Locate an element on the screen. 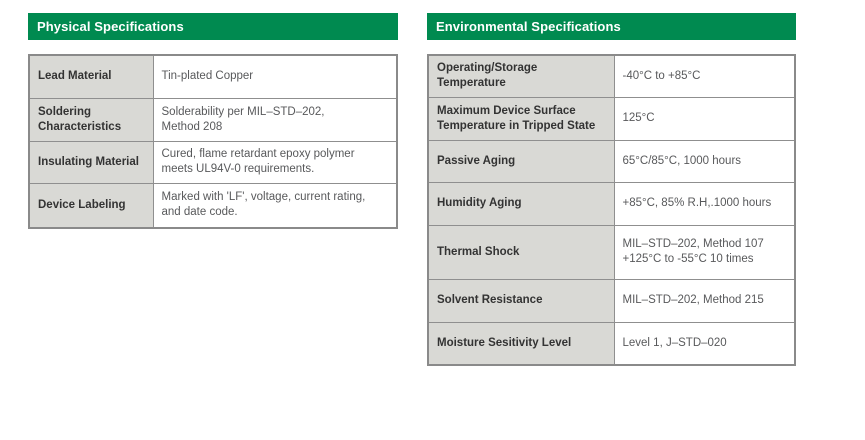 This screenshot has width=865, height=440. spec-label: Thermal Shock is located at coordinates (521, 252).